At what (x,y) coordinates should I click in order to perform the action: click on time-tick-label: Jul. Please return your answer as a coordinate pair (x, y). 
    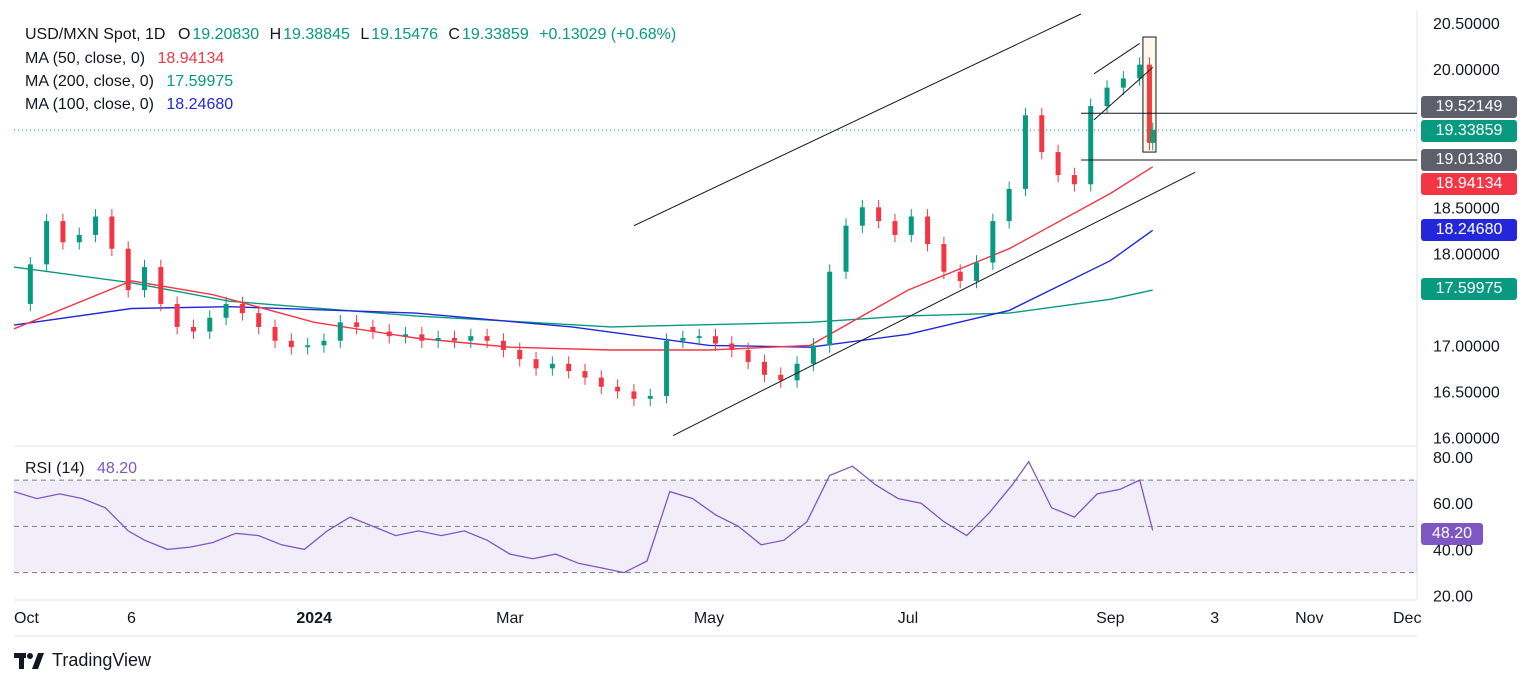
    Looking at the image, I should click on (908, 618).